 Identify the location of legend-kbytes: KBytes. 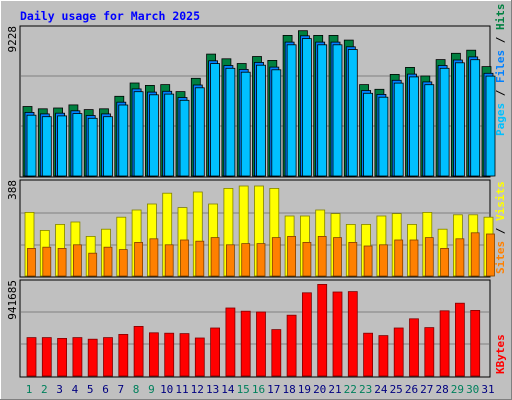
(500, 354).